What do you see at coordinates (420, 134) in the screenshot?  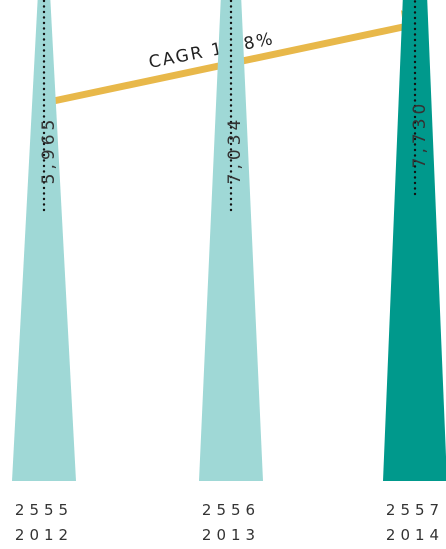 I see `value-label-2557: 7,730` at bounding box center [420, 134].